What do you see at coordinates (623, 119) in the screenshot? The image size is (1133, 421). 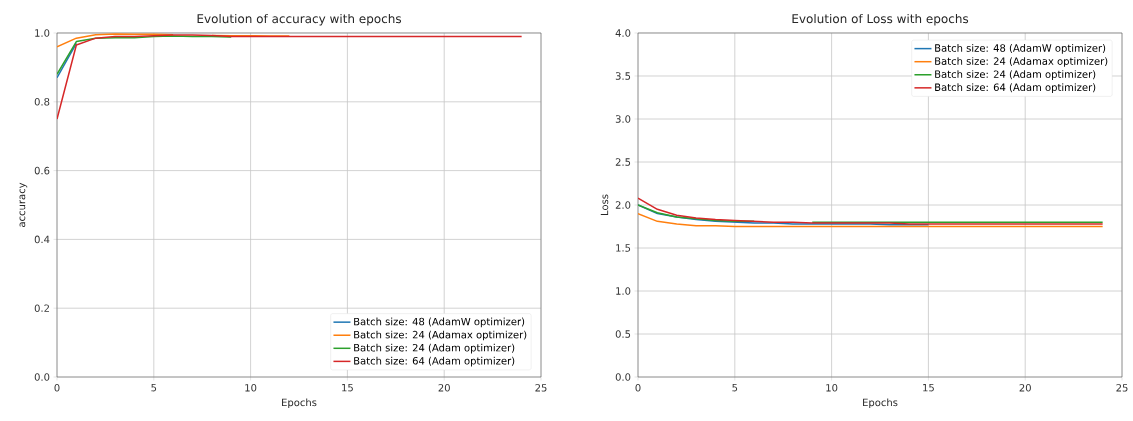 I see `y-tick-label: 3.0` at bounding box center [623, 119].